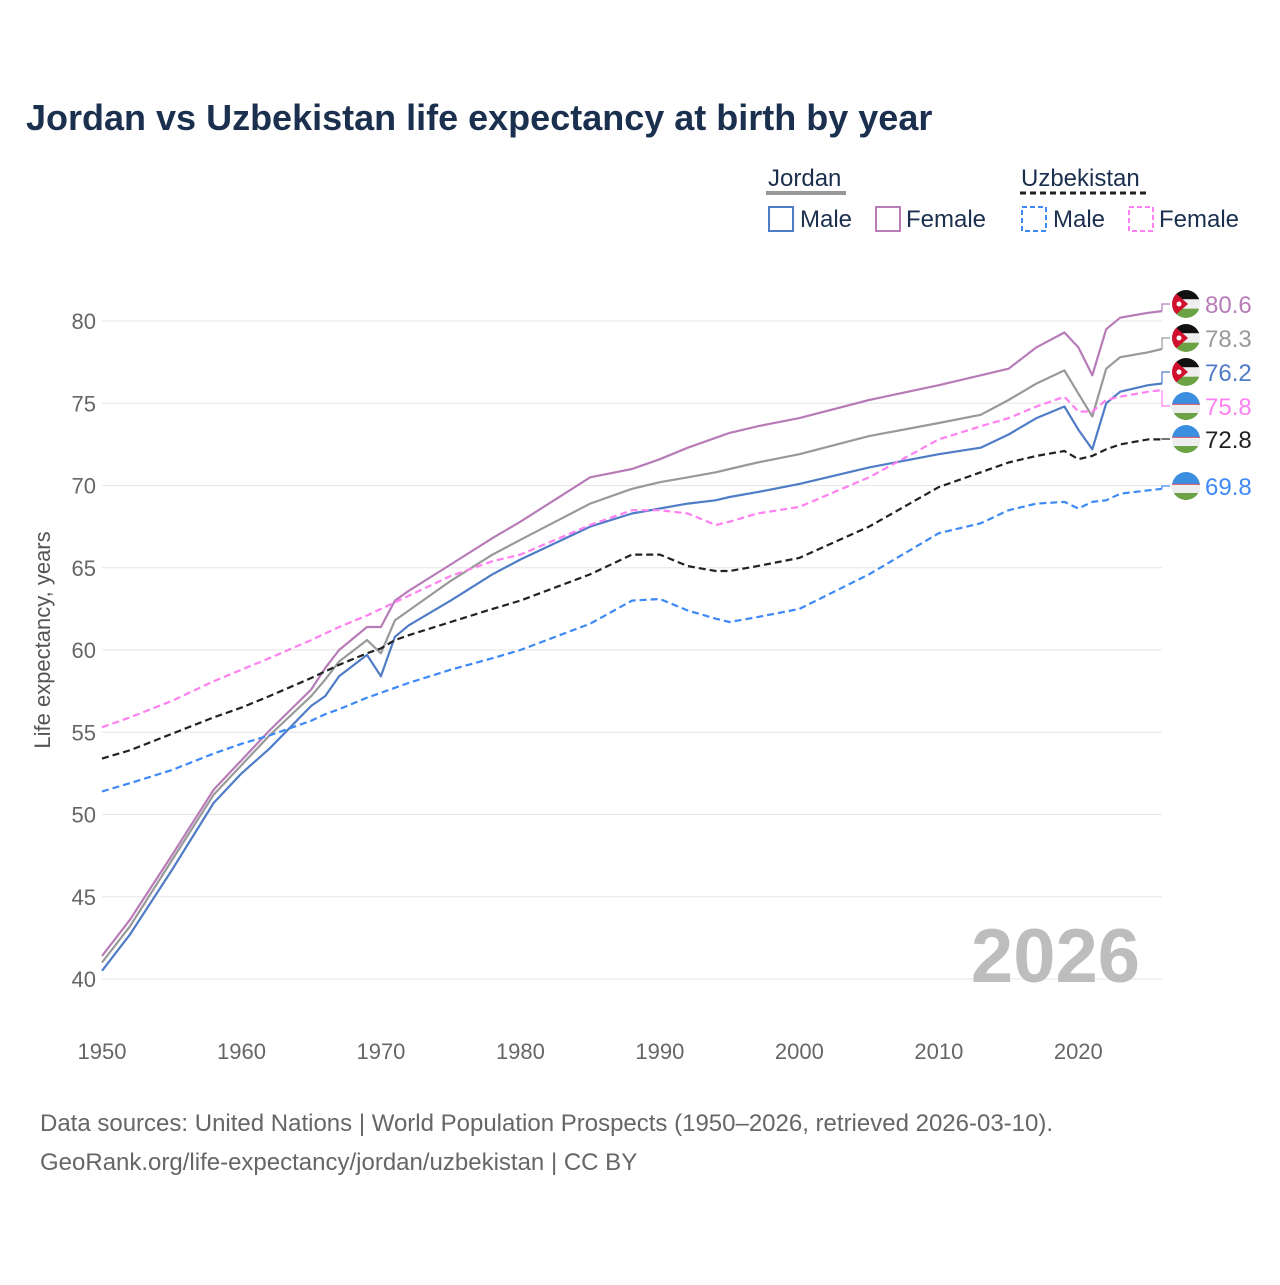 This screenshot has height=1285, width=1280. I want to click on legend-uzbekistan-female-swatch, so click(1141, 219).